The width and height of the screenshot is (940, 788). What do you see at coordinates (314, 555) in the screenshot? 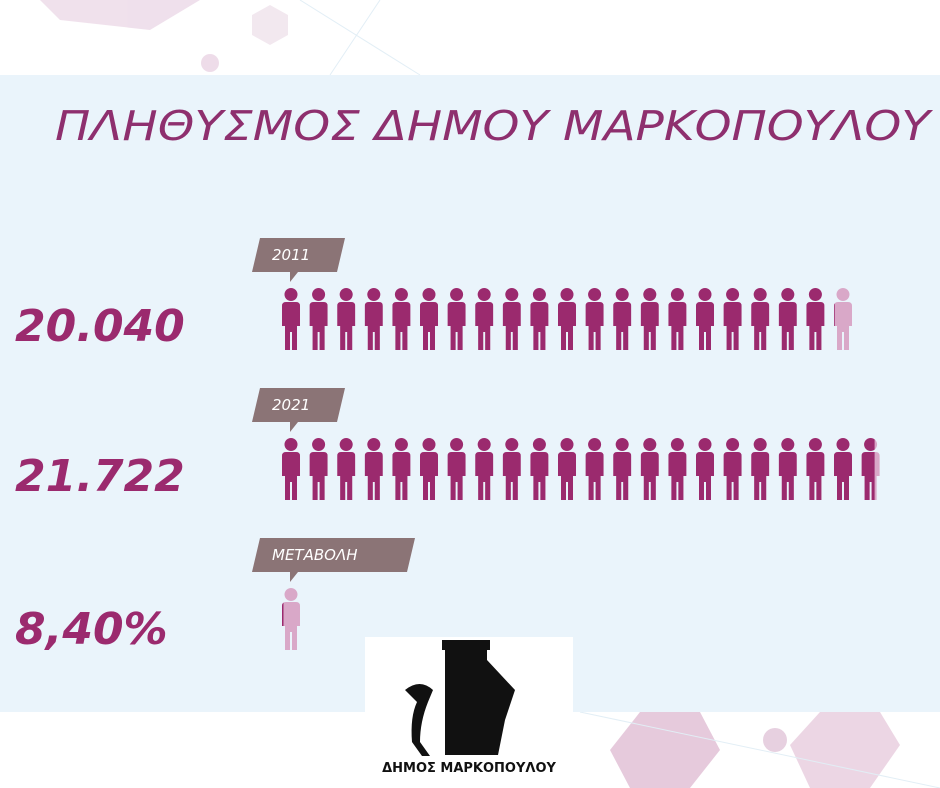
I see `tag-label: ΜΕΤΑΒΟΛΗ` at bounding box center [314, 555].